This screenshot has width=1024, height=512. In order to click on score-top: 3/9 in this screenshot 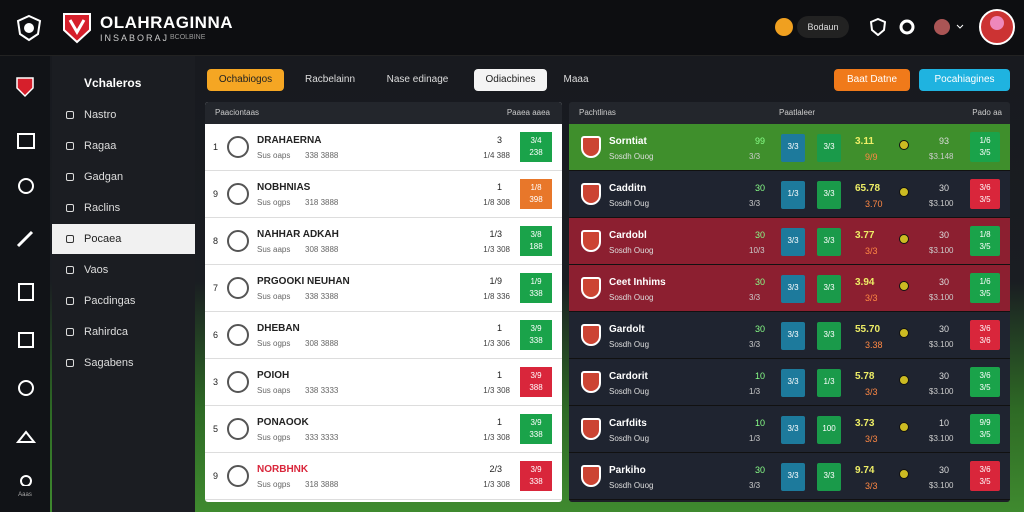, I will do `click(536, 328)`.